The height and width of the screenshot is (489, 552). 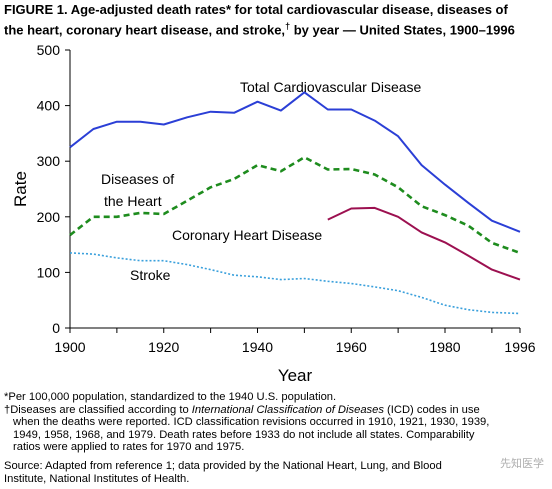 I want to click on x-tick-label: 1920, so click(x=163, y=347).